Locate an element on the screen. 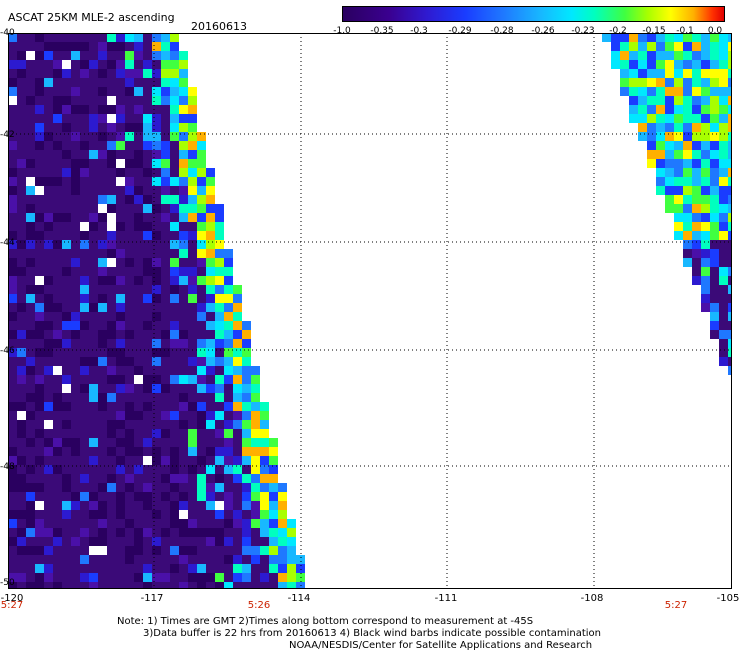 The height and width of the screenshot is (651, 740). colorbar-tick: -0.23 is located at coordinates (583, 31).